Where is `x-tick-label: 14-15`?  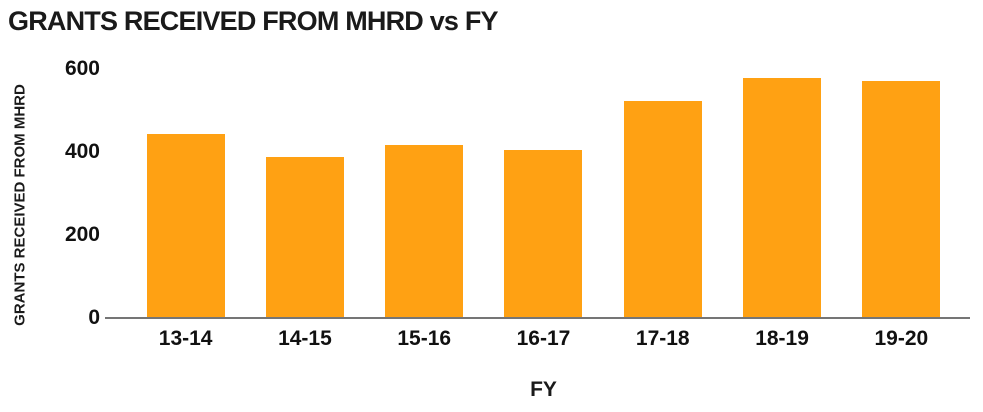
x-tick-label: 14-15 is located at coordinates (305, 338).